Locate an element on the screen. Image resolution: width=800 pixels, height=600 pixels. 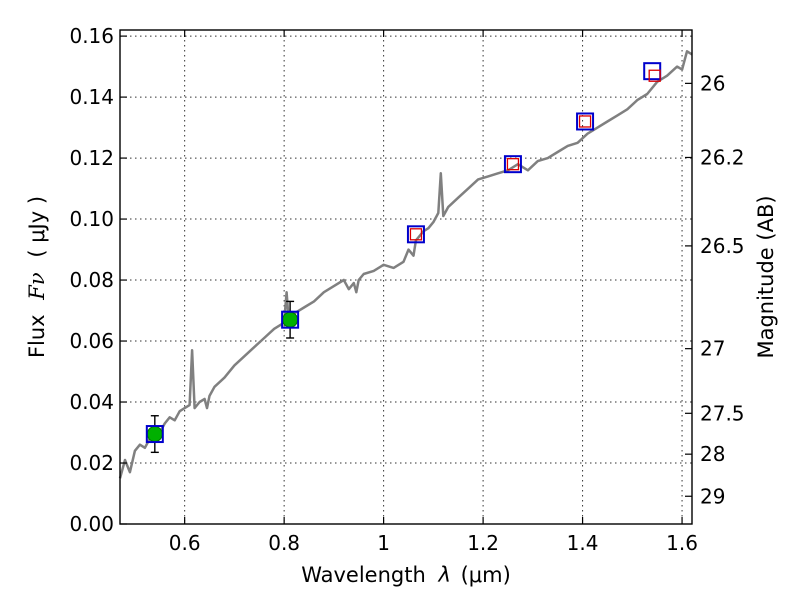
magnitude-tick-label: 27.5 is located at coordinates (722, 413).